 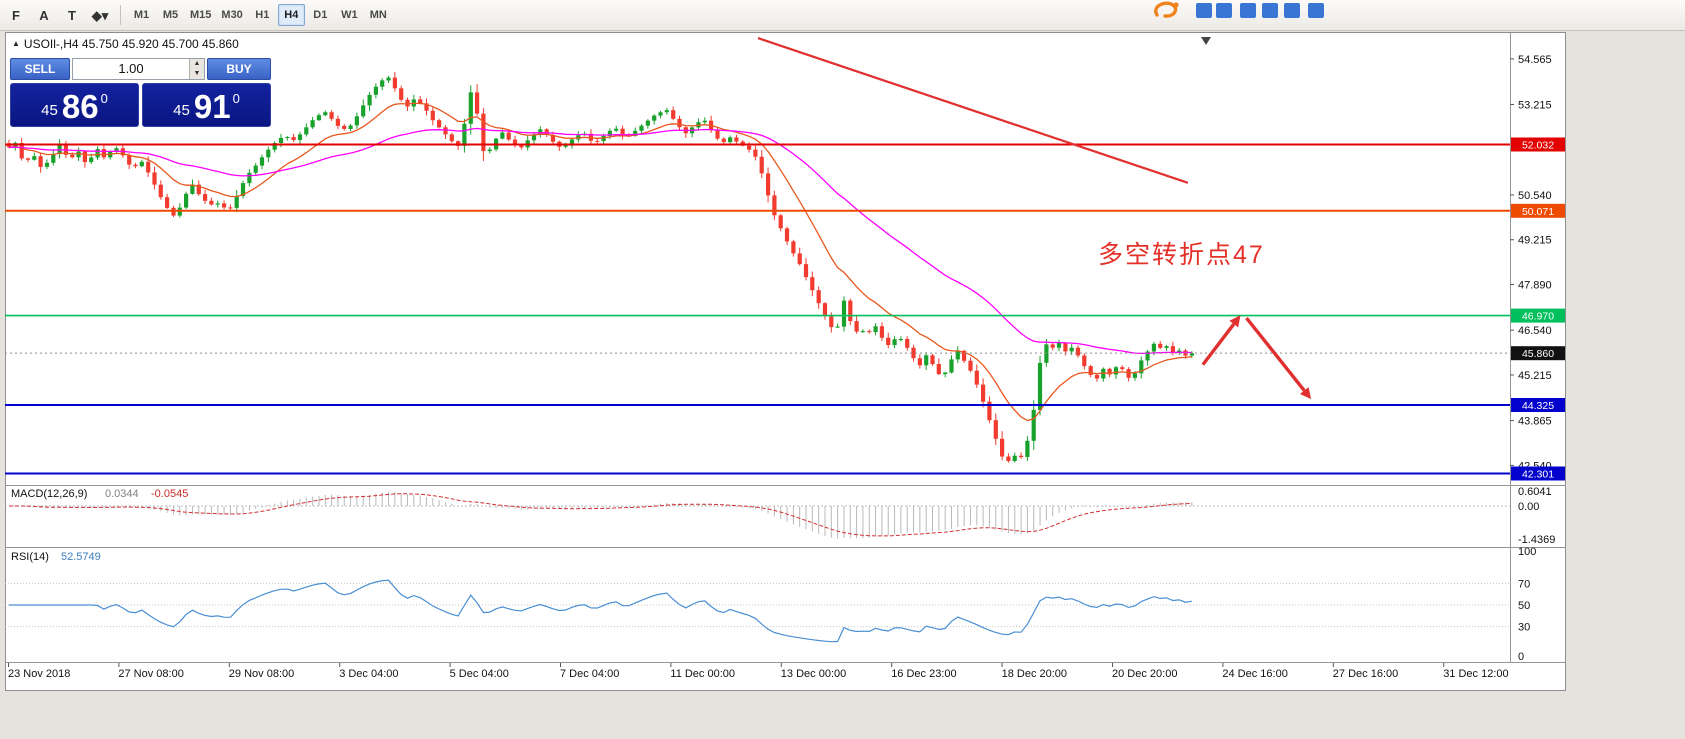 What do you see at coordinates (1144, 674) in the screenshot?
I see `time-axis-label: 20 Dec 20:00` at bounding box center [1144, 674].